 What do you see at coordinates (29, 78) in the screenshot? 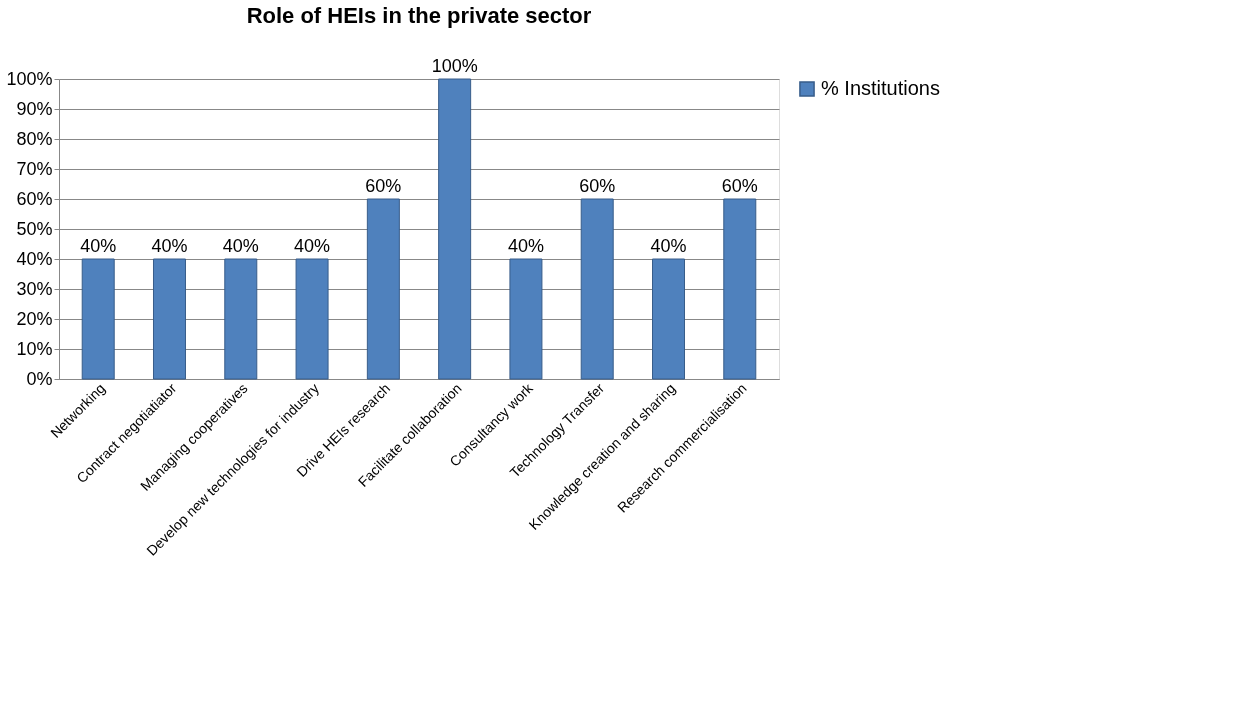
I see `y-tick-label: 100%` at bounding box center [29, 78].